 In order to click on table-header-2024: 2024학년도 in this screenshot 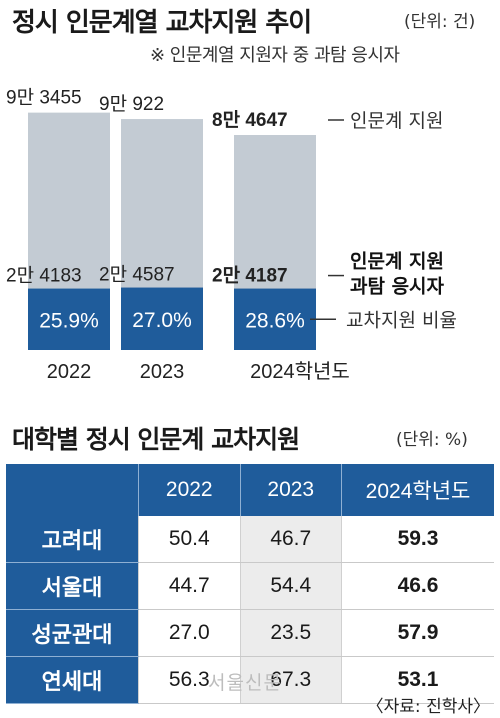, I will do `click(417, 490)`.